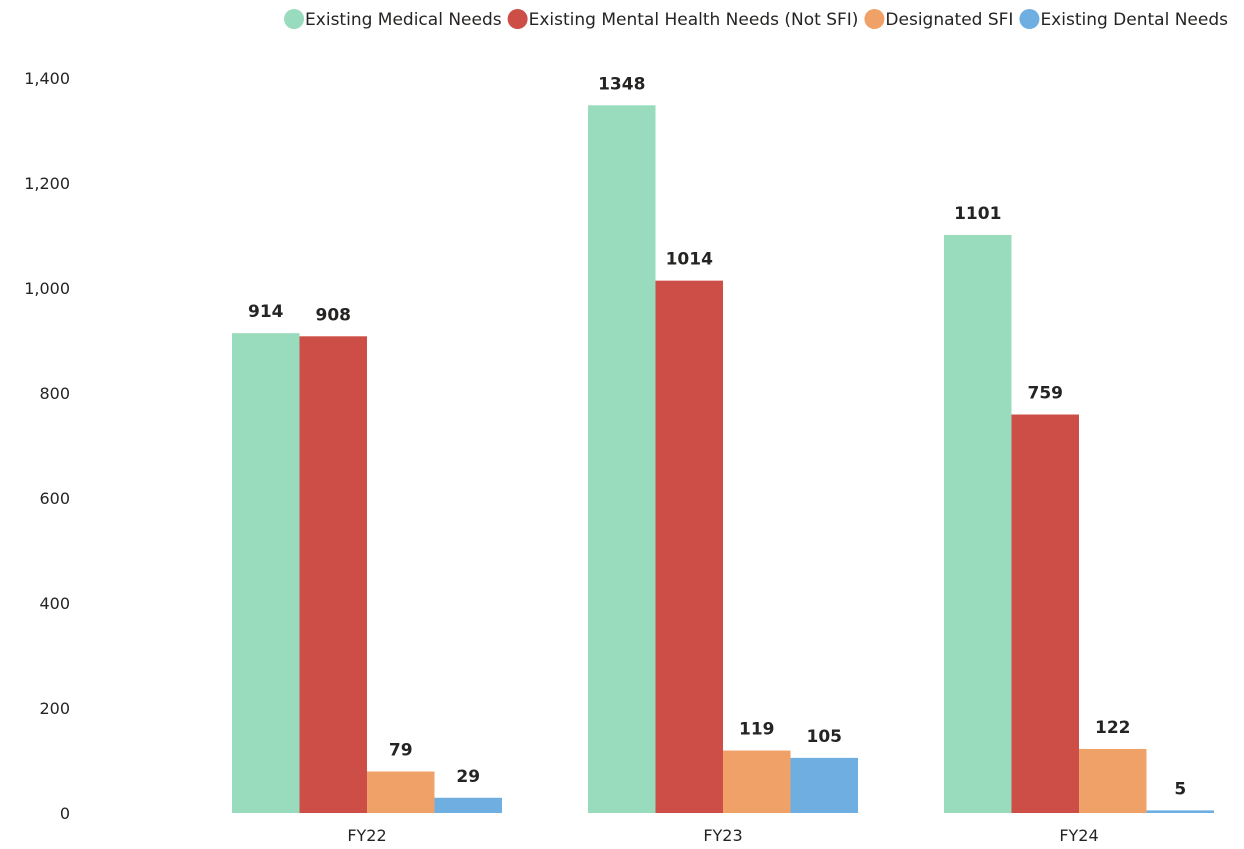  I want to click on x-tick-label: FY22, so click(366, 835).